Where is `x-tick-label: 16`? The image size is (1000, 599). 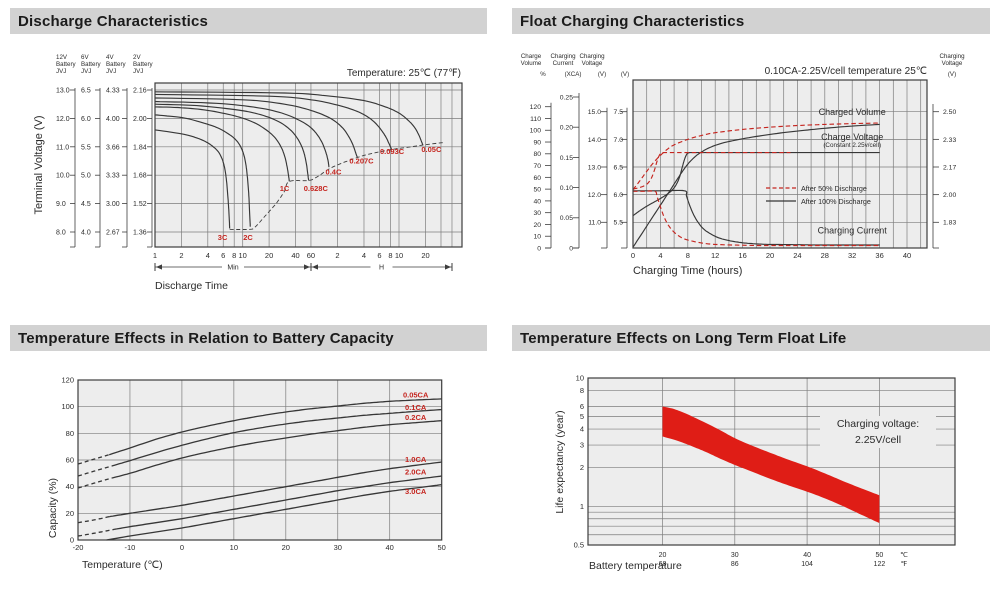
x-tick-label: 16 is located at coordinates (742, 255).